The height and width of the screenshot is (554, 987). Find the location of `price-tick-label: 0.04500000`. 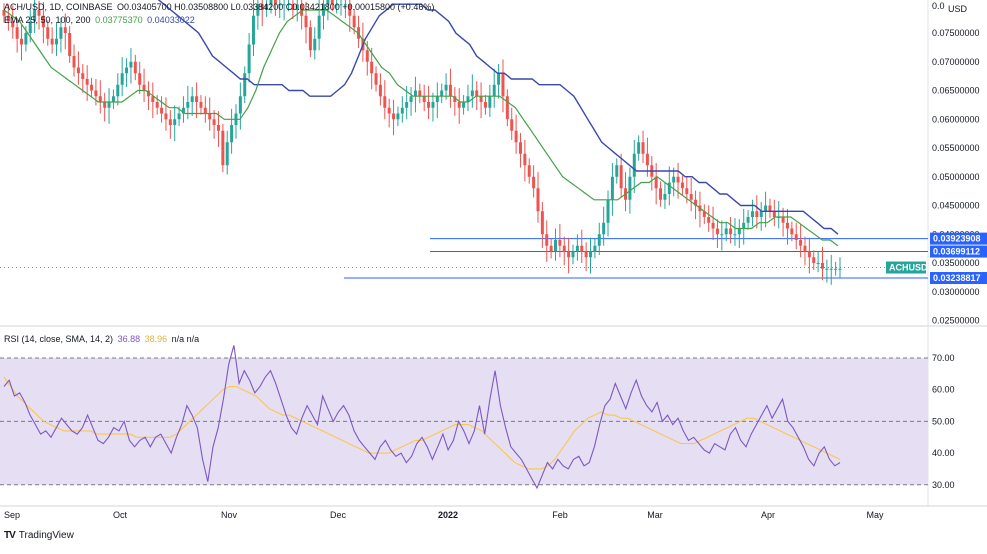

price-tick-label: 0.04500000 is located at coordinates (956, 206).